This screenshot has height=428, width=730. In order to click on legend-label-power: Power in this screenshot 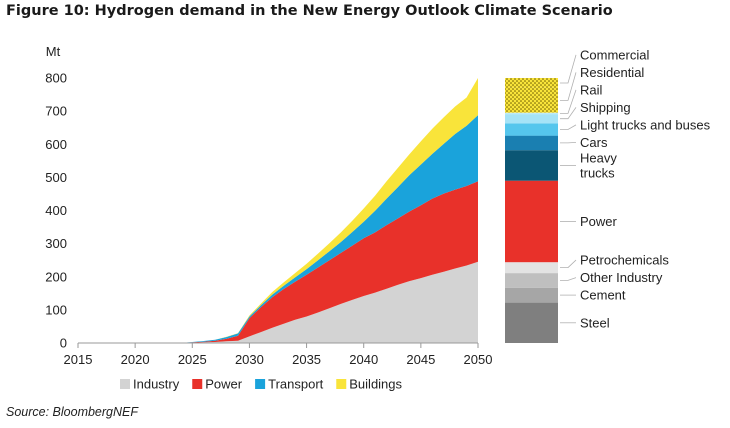, I will do `click(224, 384)`.